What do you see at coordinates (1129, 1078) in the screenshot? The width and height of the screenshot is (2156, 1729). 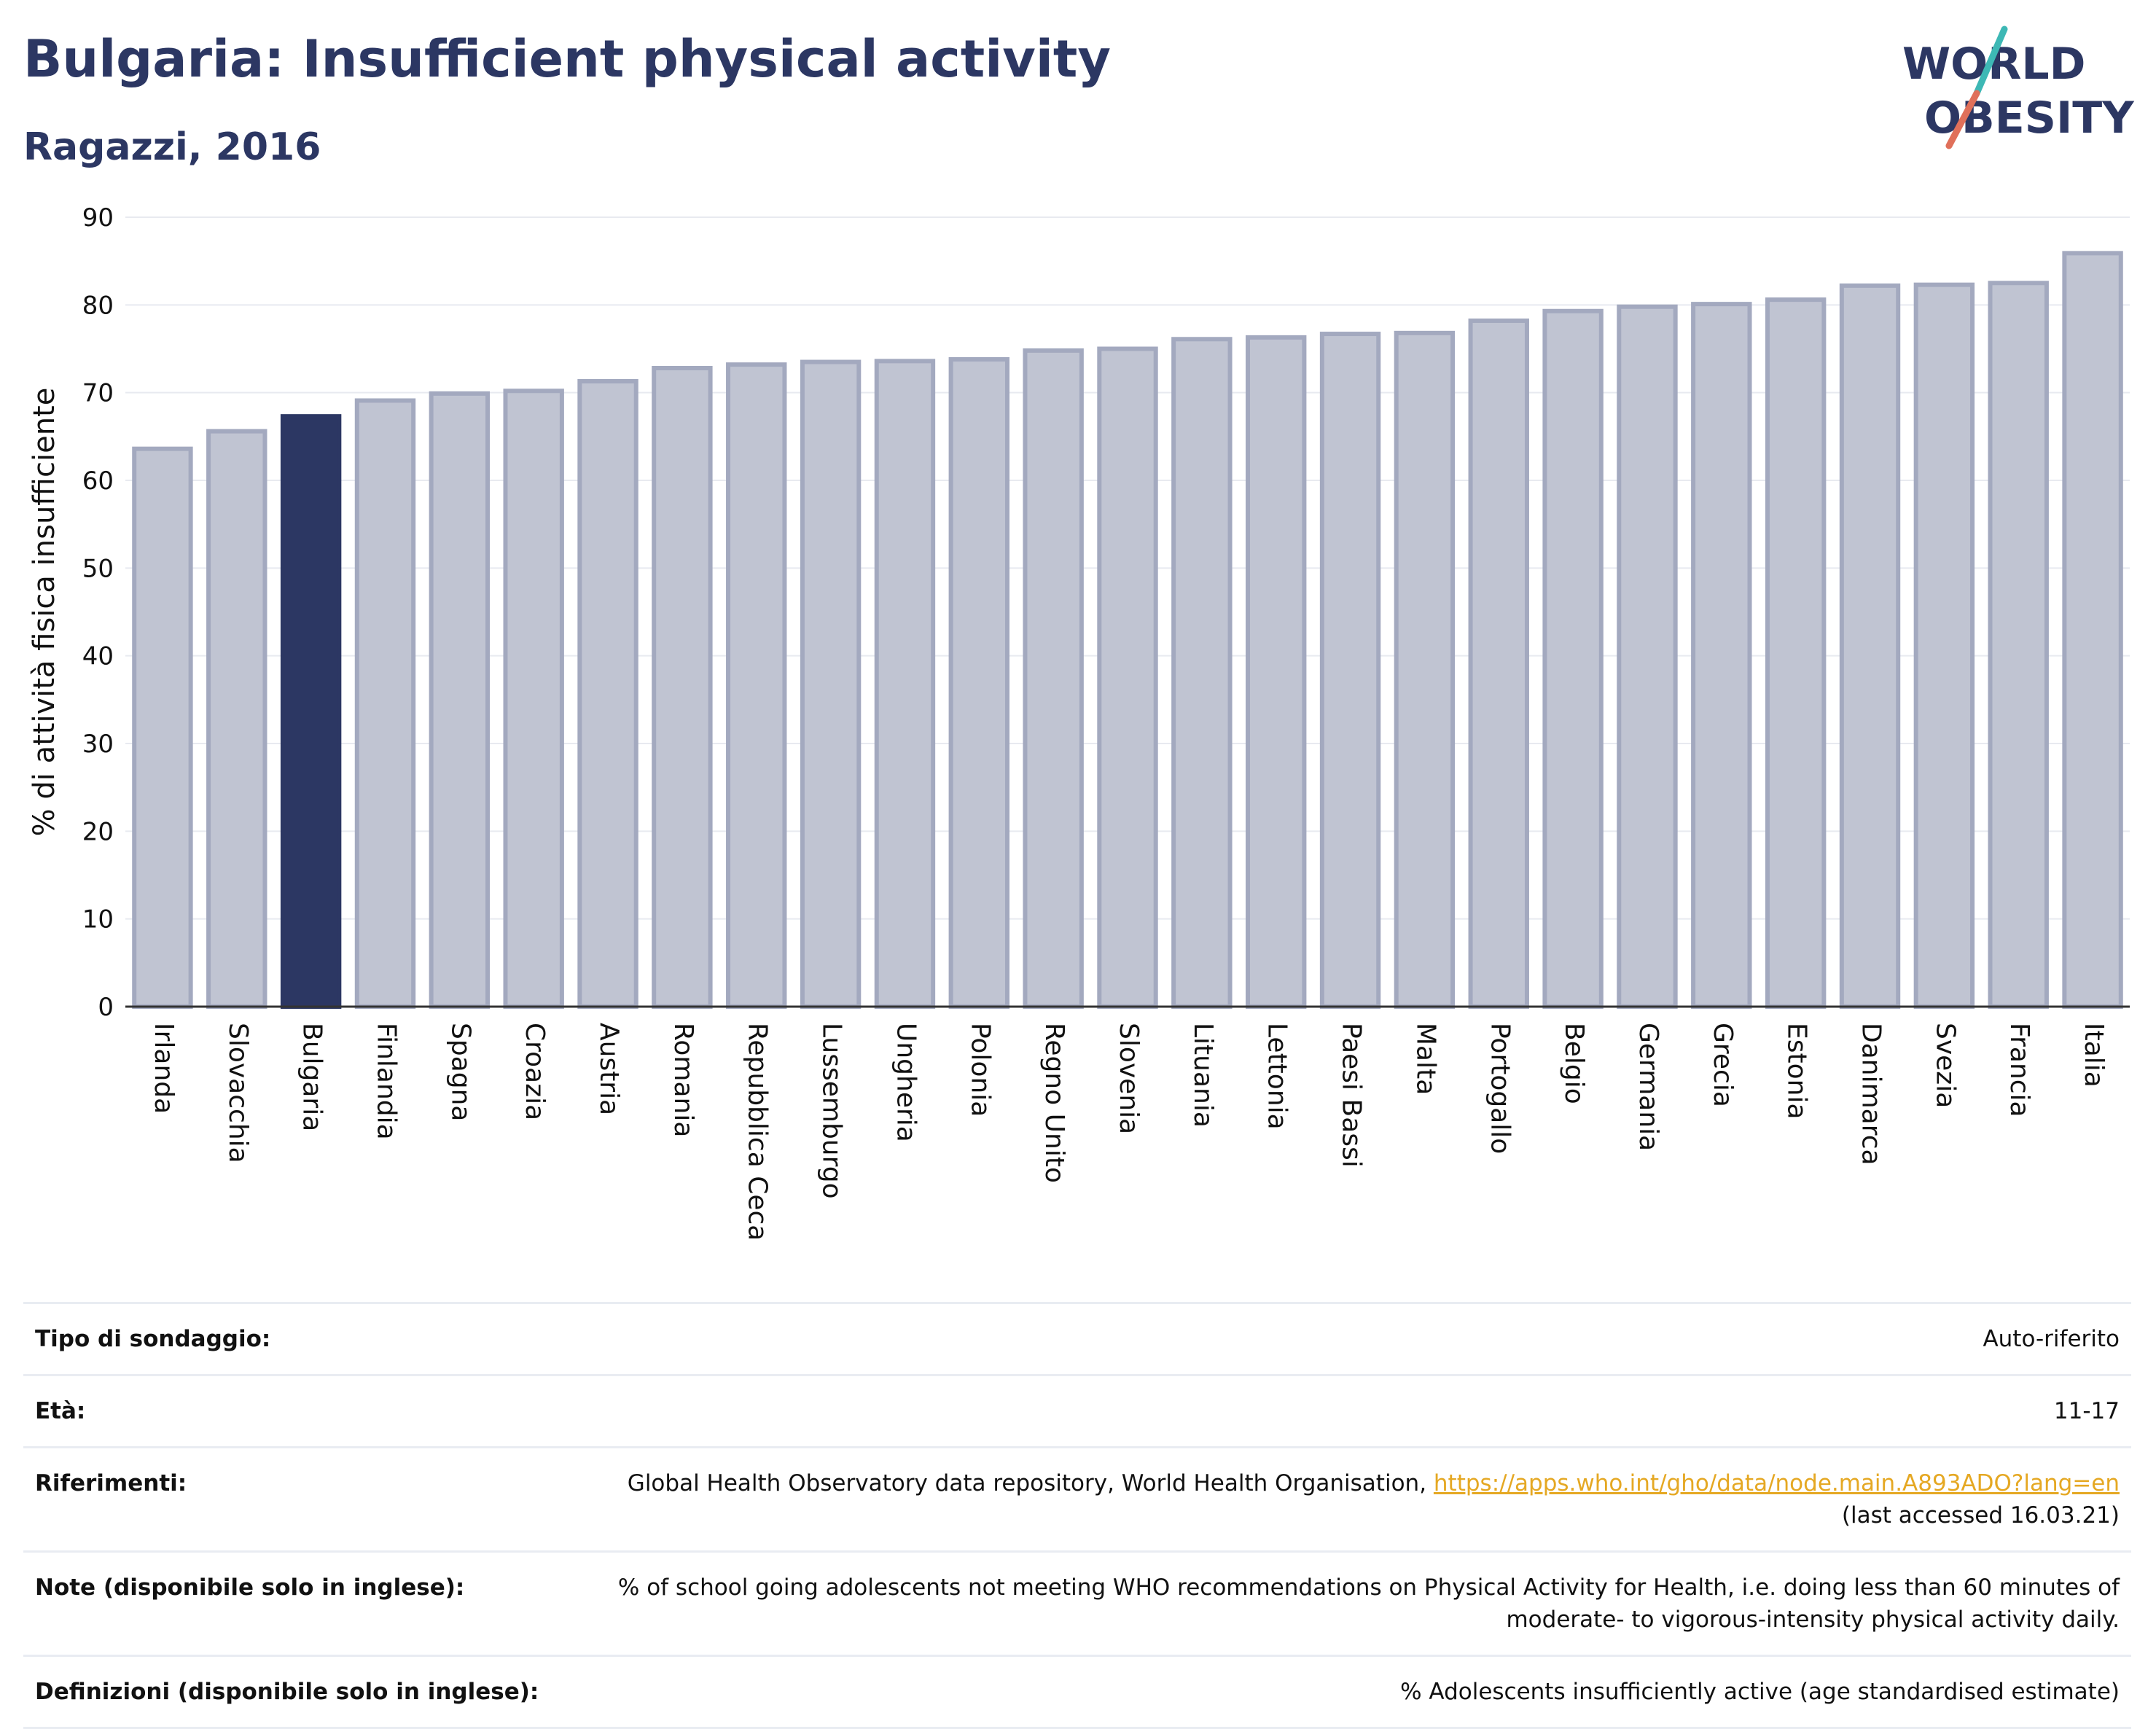 I see `x-tick-label: Slovenia` at bounding box center [1129, 1078].